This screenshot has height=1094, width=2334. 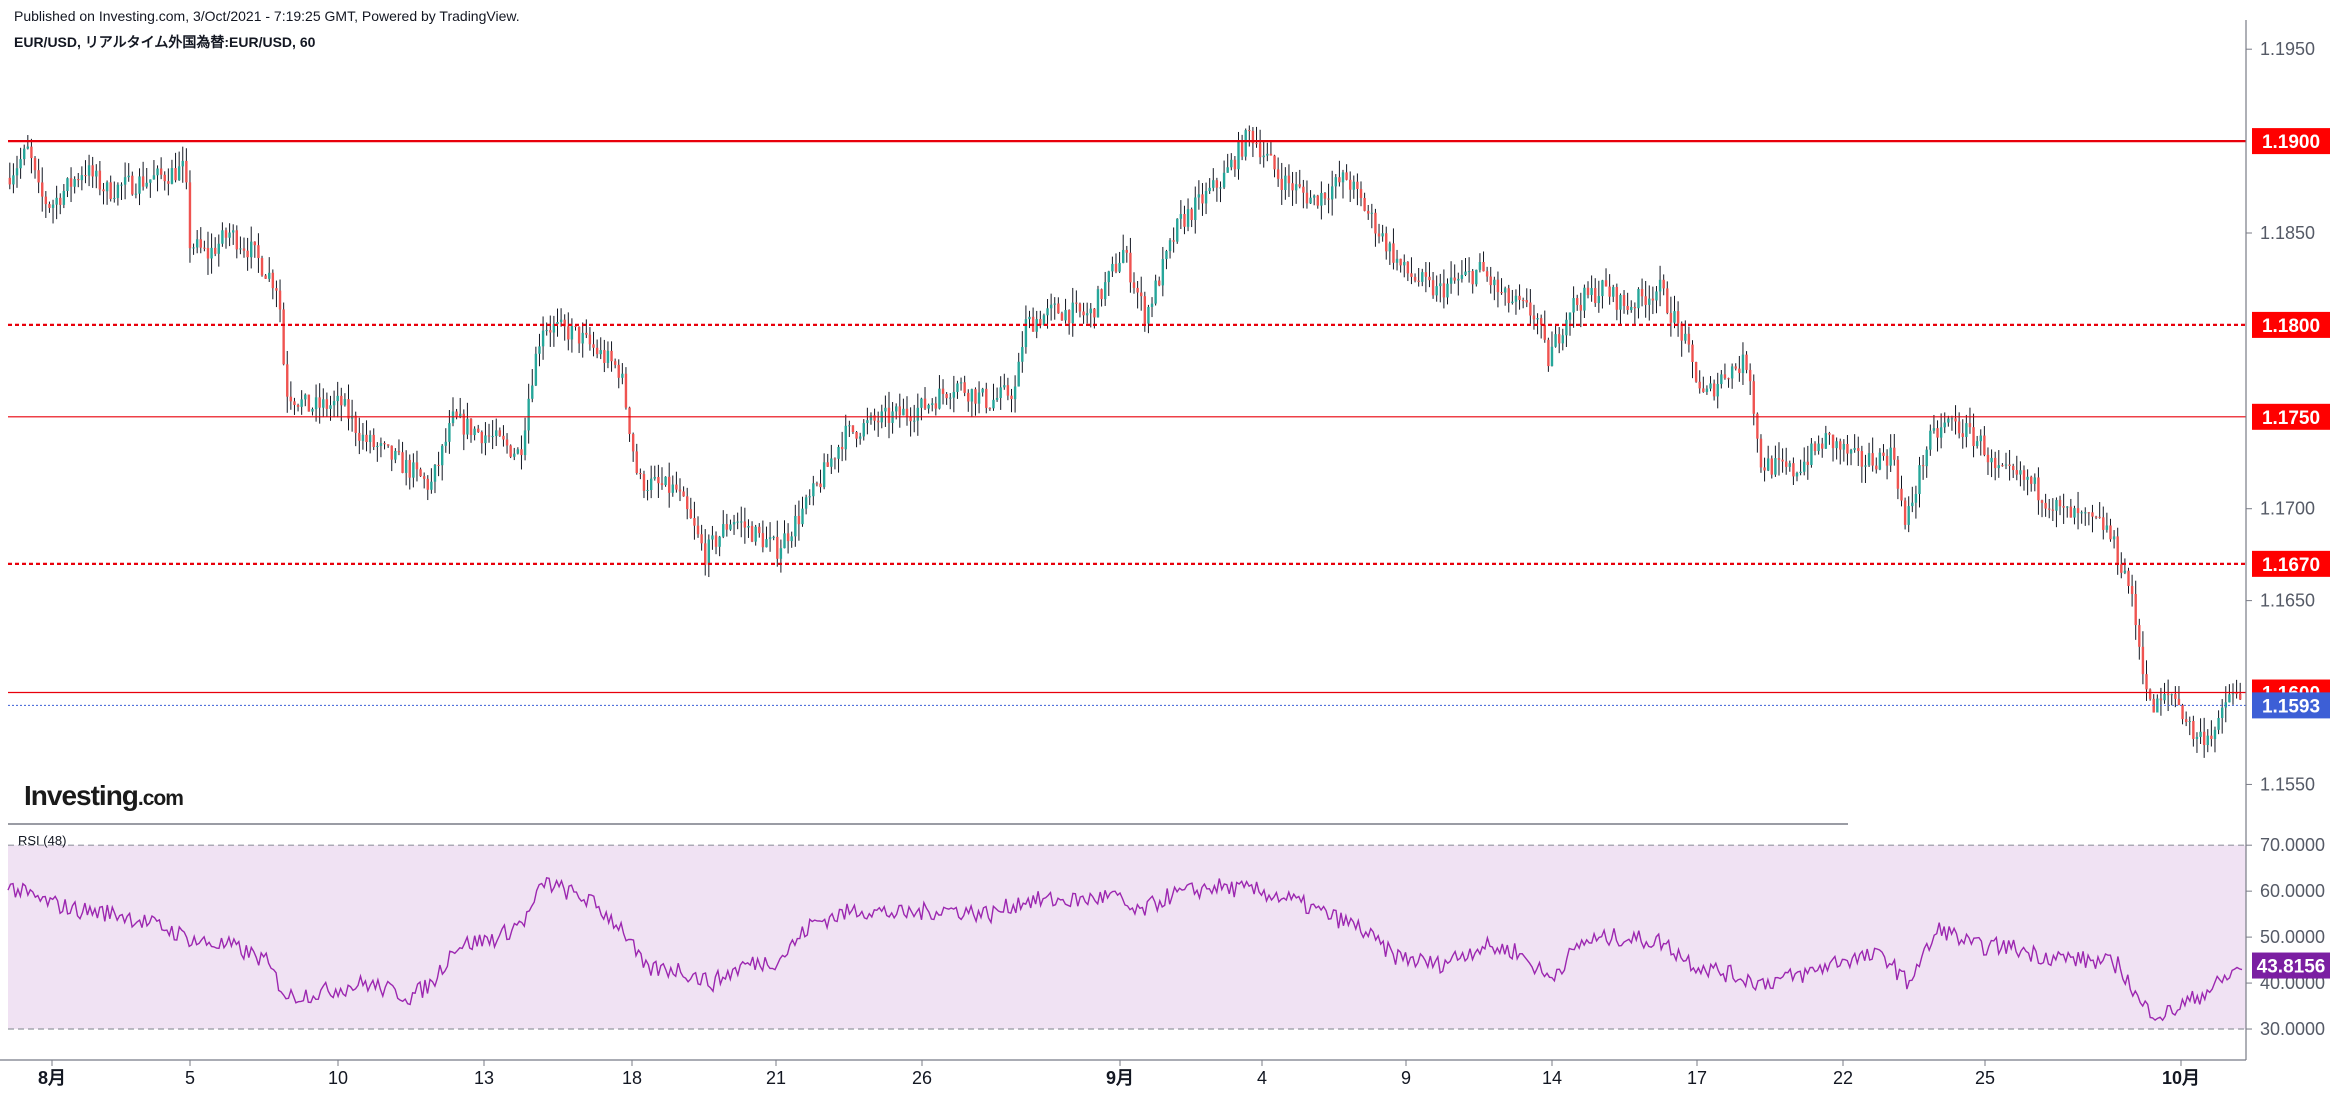 I want to click on level-tag-1.1750-bg, so click(x=2291, y=416).